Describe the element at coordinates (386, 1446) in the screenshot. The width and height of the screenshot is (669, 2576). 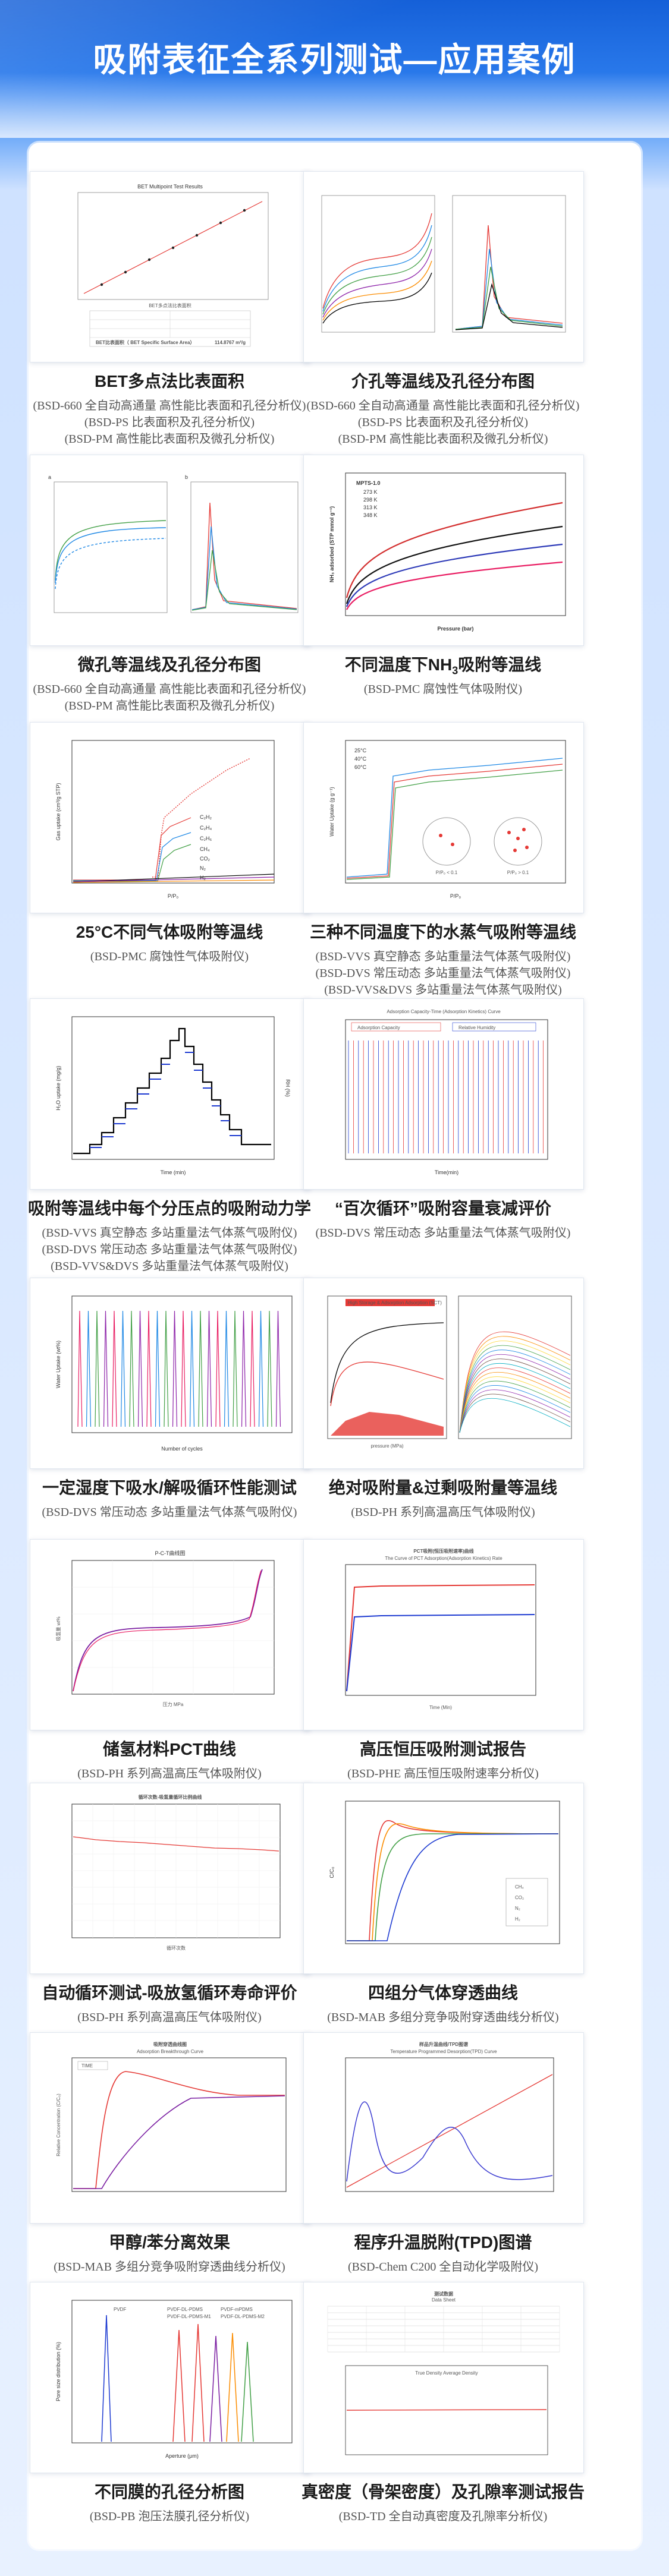
I see `x-axis-label: pressure (MPa)` at that location.